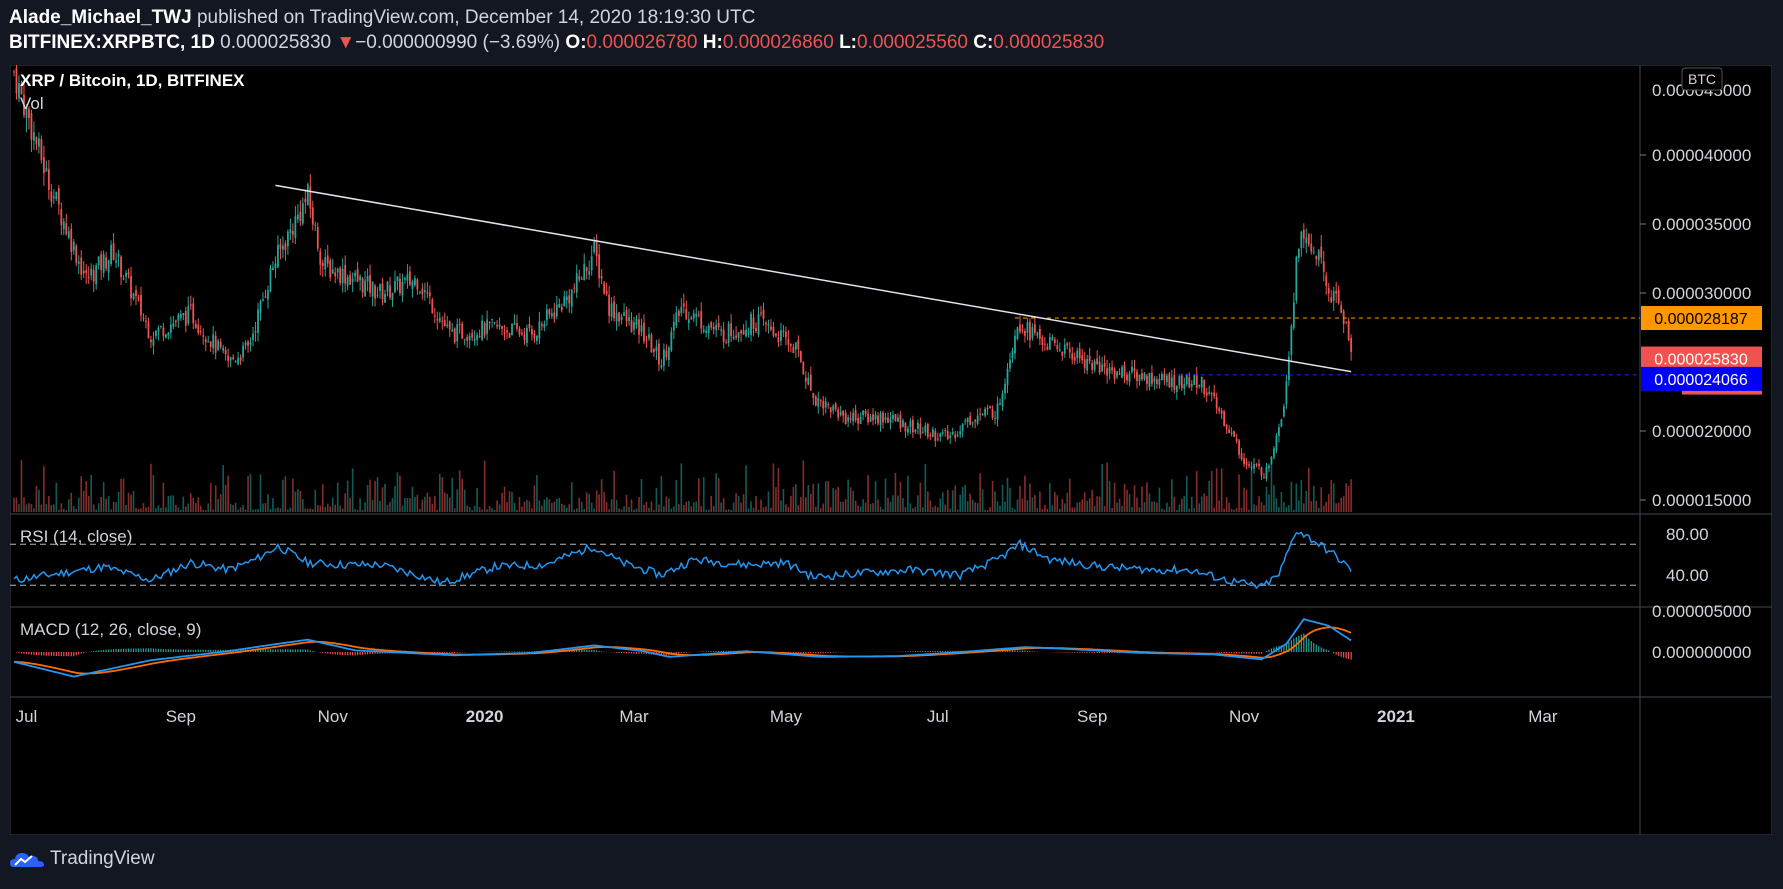 The height and width of the screenshot is (889, 1783). I want to click on rsi-tick-label: 80.00, so click(1687, 534).